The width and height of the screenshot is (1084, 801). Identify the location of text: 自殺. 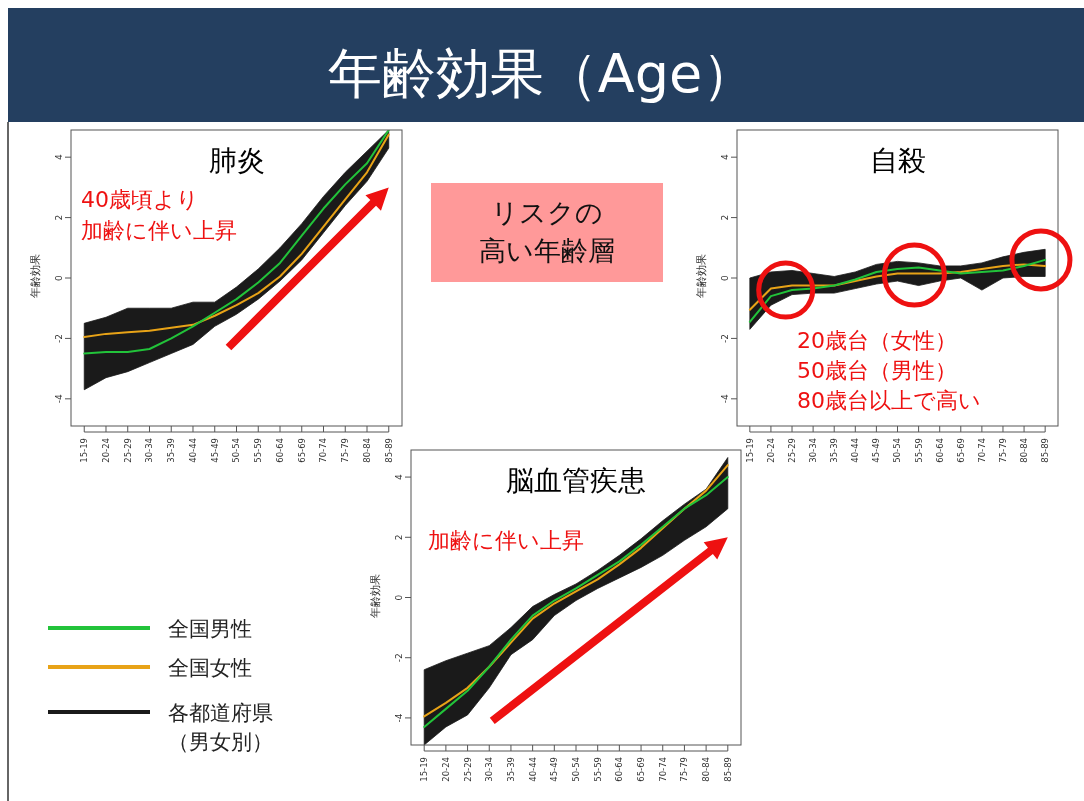
(897, 160).